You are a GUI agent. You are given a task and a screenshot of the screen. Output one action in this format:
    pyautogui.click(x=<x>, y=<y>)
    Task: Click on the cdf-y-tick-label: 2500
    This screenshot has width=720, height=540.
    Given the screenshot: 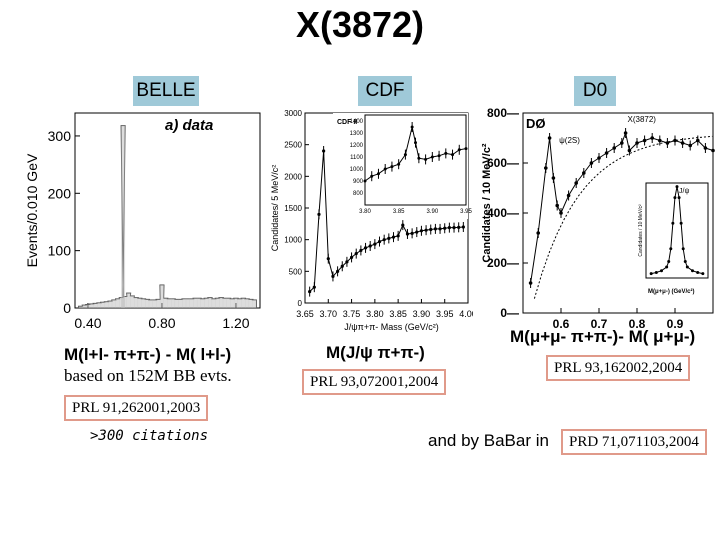 What is the action you would take?
    pyautogui.click(x=293, y=145)
    